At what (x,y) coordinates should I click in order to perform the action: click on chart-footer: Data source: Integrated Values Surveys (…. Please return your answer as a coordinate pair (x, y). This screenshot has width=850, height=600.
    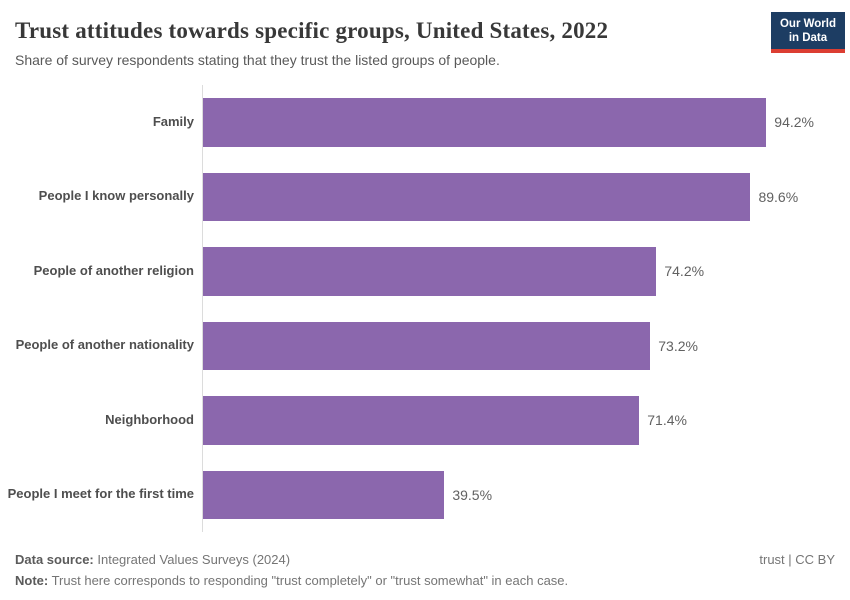
    Looking at the image, I should click on (425, 570).